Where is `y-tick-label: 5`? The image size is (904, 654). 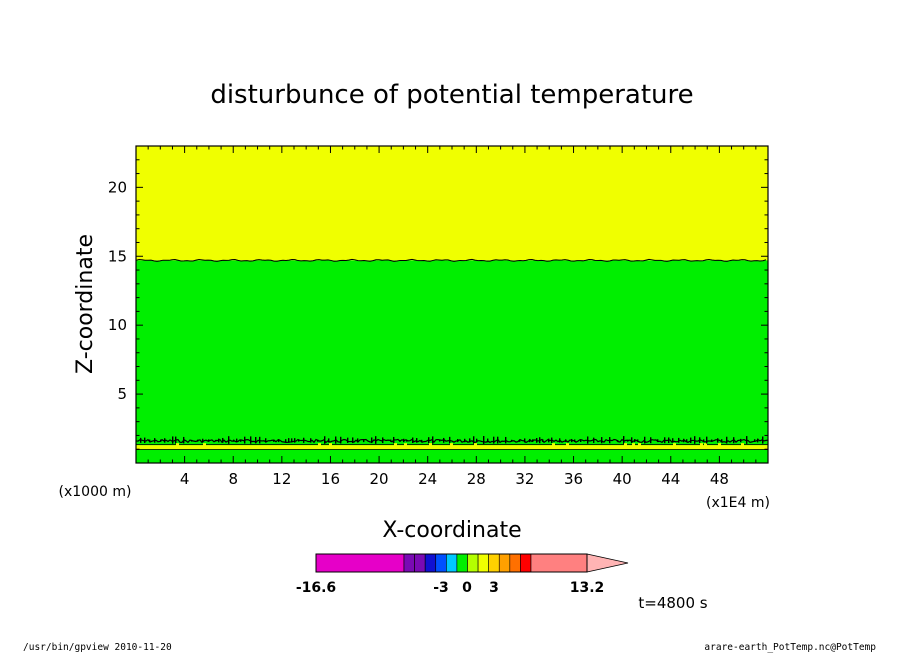
y-tick-label: 5 is located at coordinates (122, 394).